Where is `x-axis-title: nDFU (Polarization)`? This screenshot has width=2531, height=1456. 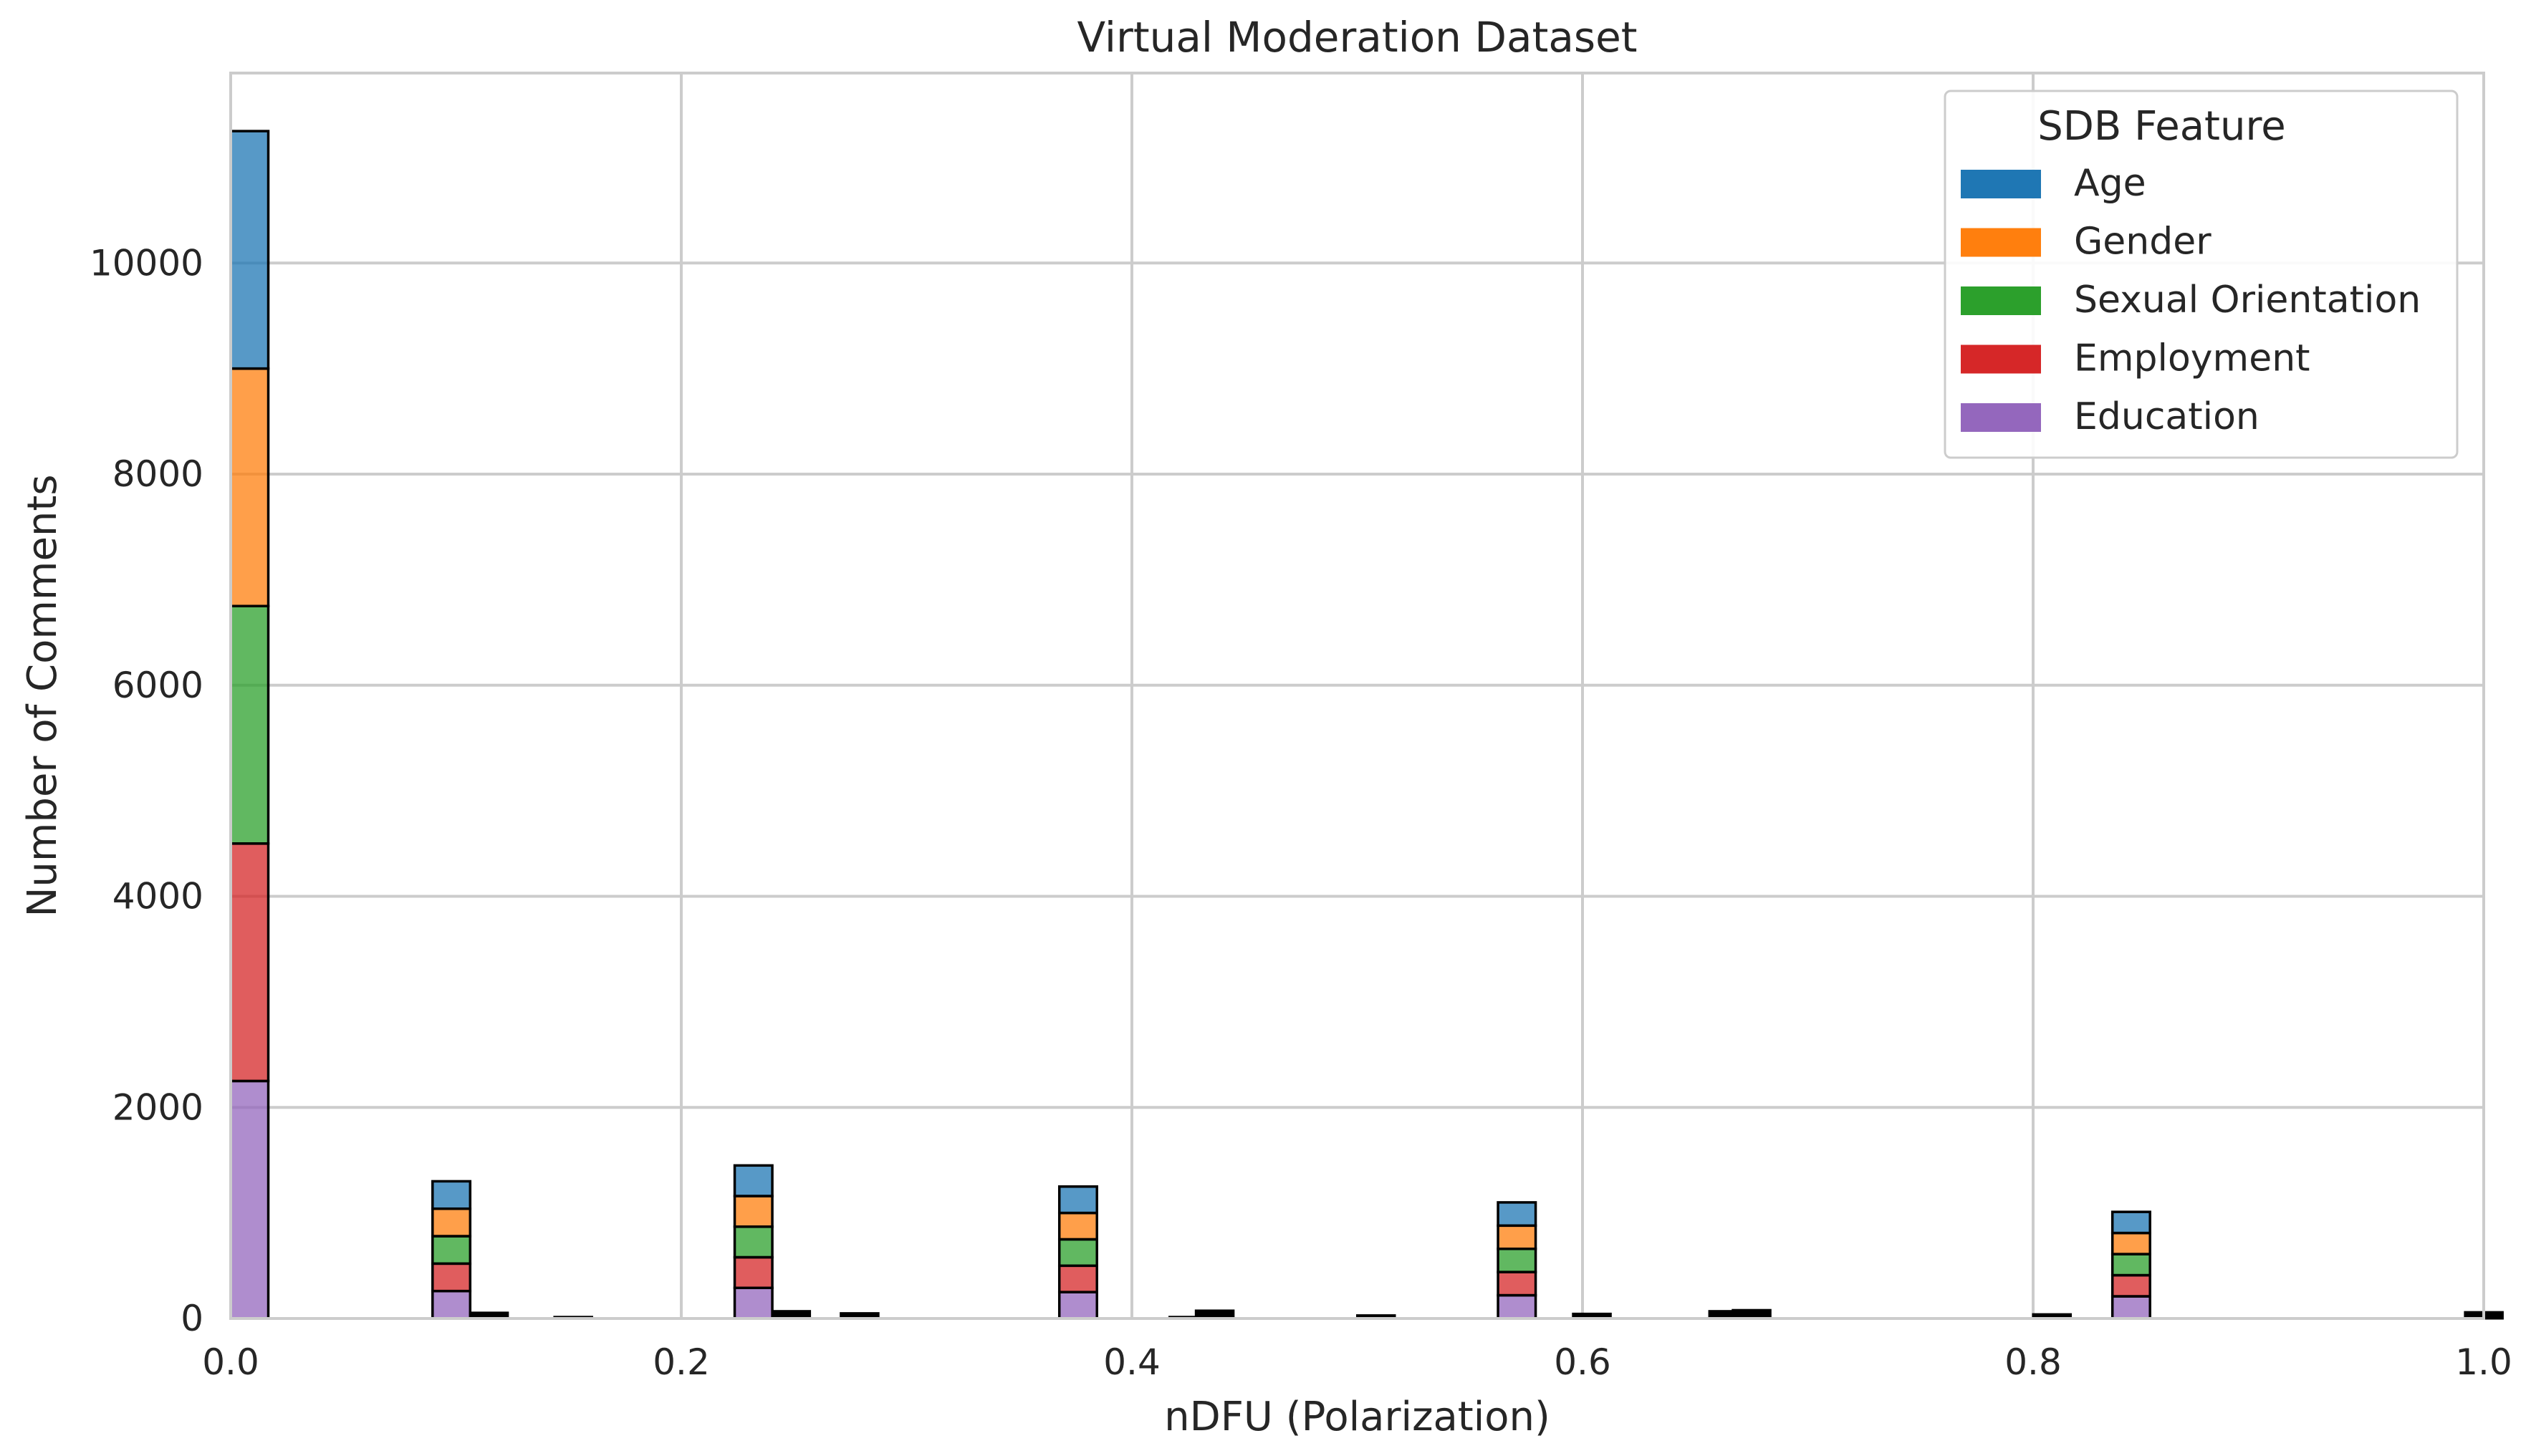 x-axis-title: nDFU (Polarization) is located at coordinates (1357, 1417).